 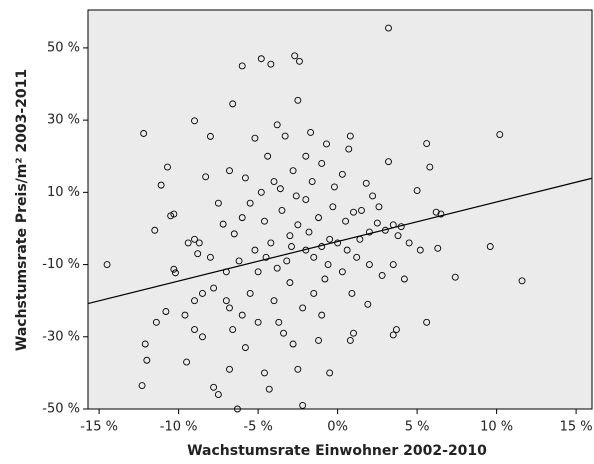 I want to click on x-tick-label: -10 %, so click(x=179, y=427).